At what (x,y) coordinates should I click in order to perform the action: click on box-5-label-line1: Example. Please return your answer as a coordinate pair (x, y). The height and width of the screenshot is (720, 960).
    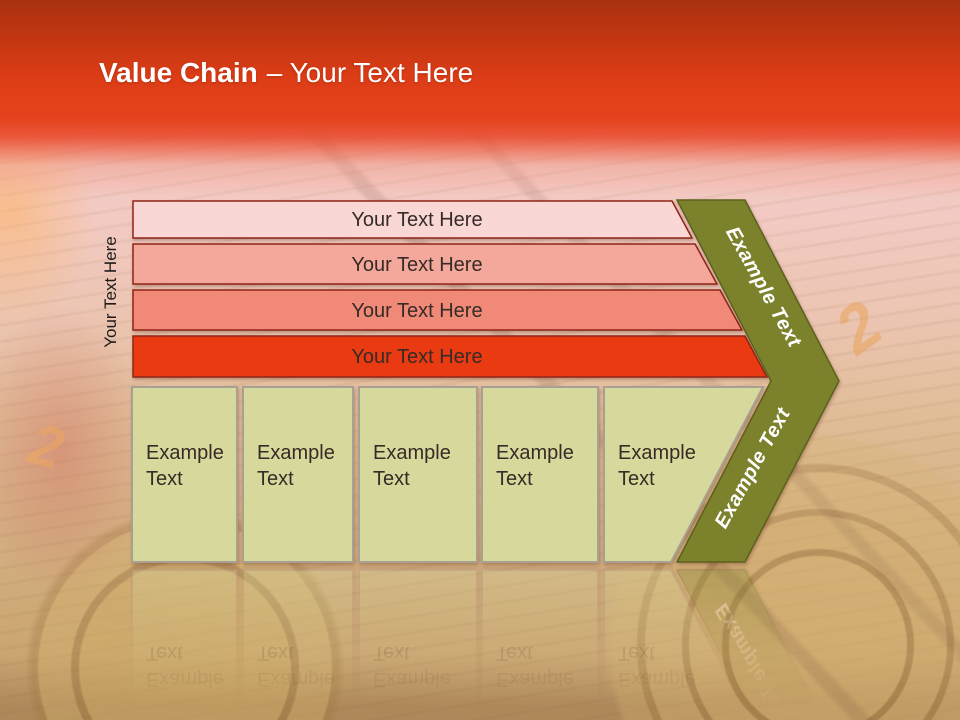
    Looking at the image, I should click on (657, 453).